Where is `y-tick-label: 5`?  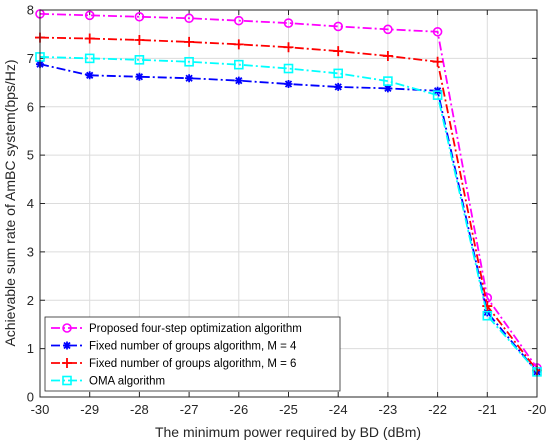
y-tick-label: 5 is located at coordinates (30, 155).